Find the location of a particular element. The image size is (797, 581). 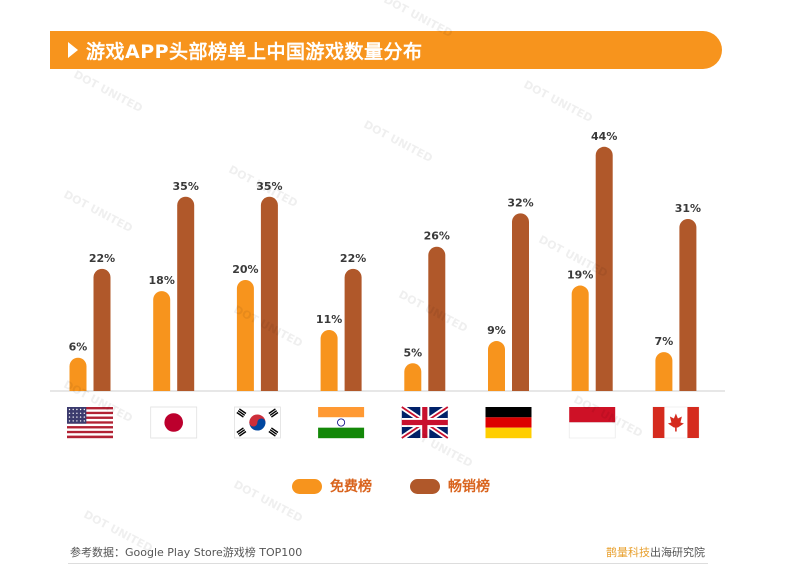

source-note: 参考数据：Google Play Store游戏榜 TOP100 is located at coordinates (186, 552).